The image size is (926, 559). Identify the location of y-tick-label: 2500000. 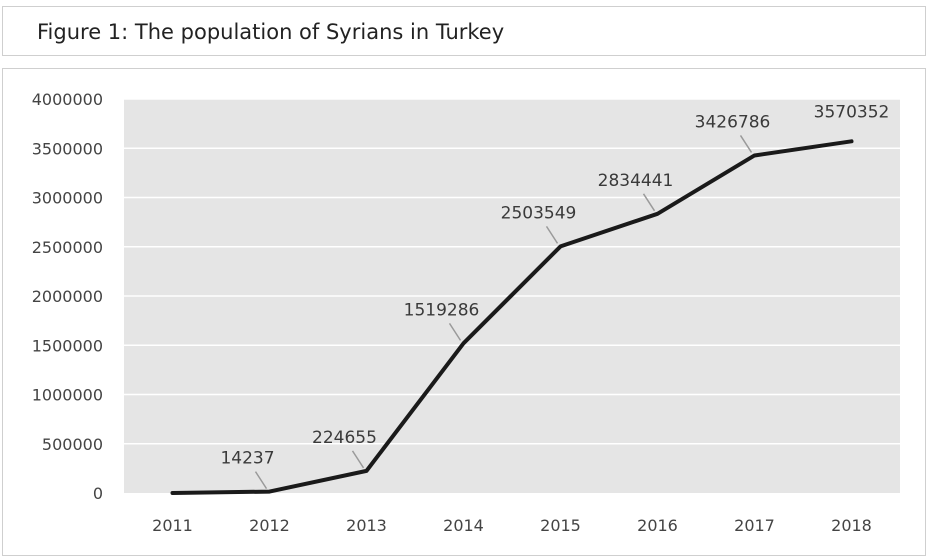
(67, 247).